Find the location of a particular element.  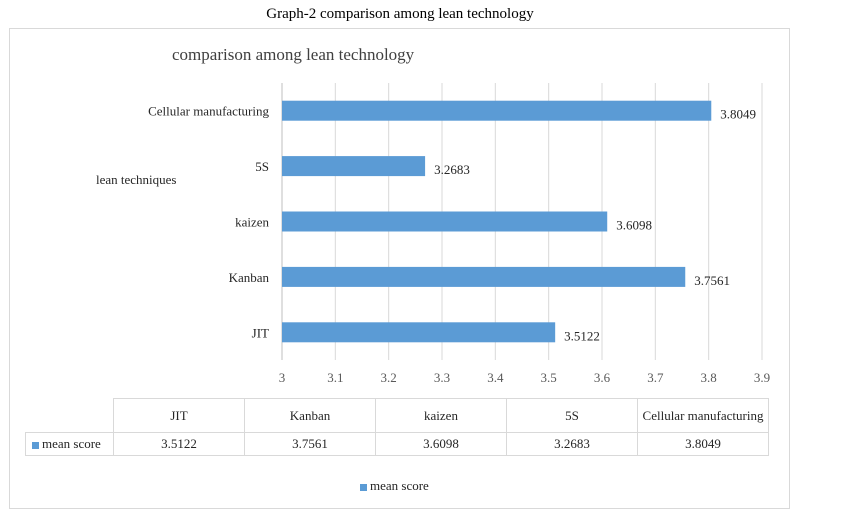

x-tick-label: 3.9 is located at coordinates (762, 377).